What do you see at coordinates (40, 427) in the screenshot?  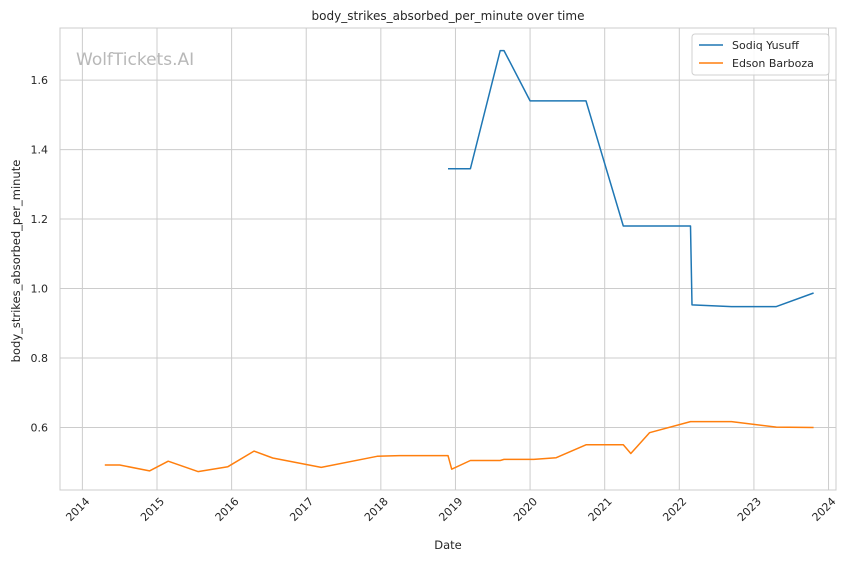 I see `y-tick-label: 0.6` at bounding box center [40, 427].